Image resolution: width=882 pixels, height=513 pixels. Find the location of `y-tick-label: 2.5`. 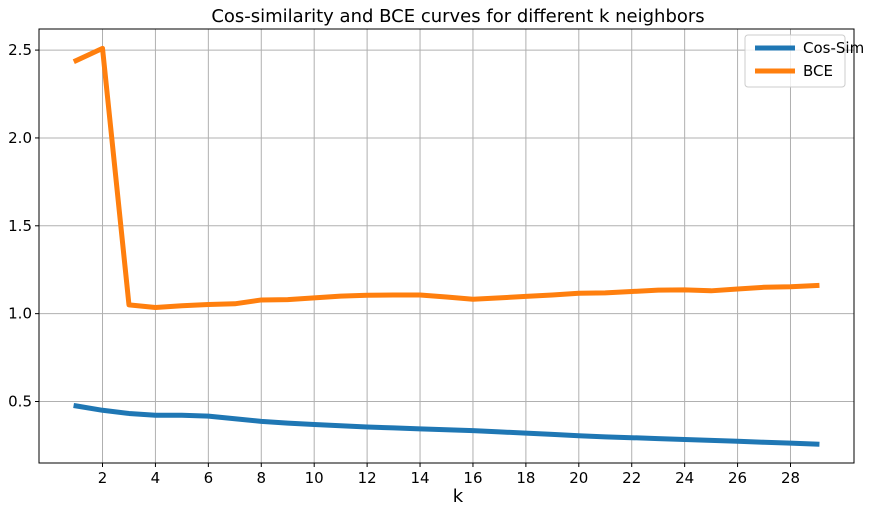

y-tick-label: 2.5 is located at coordinates (20, 50).